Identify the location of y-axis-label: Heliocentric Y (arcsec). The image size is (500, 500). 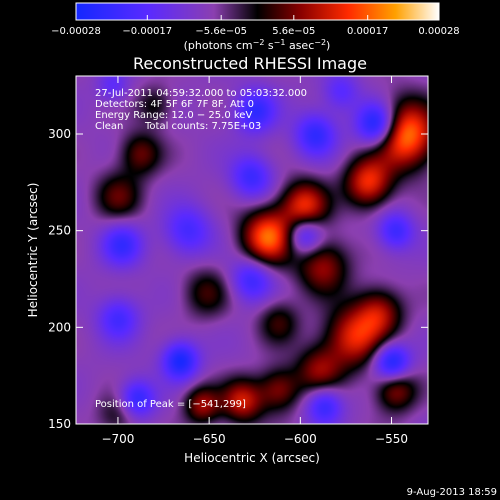
(33, 250).